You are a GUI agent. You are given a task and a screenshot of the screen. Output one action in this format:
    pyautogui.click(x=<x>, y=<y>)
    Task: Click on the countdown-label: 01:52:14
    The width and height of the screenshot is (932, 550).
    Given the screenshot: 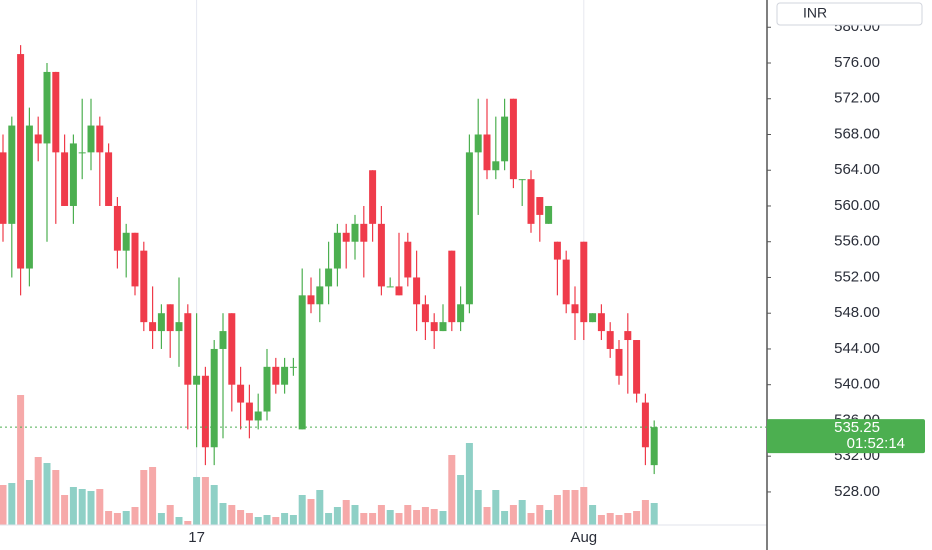 What is the action you would take?
    pyautogui.click(x=876, y=443)
    